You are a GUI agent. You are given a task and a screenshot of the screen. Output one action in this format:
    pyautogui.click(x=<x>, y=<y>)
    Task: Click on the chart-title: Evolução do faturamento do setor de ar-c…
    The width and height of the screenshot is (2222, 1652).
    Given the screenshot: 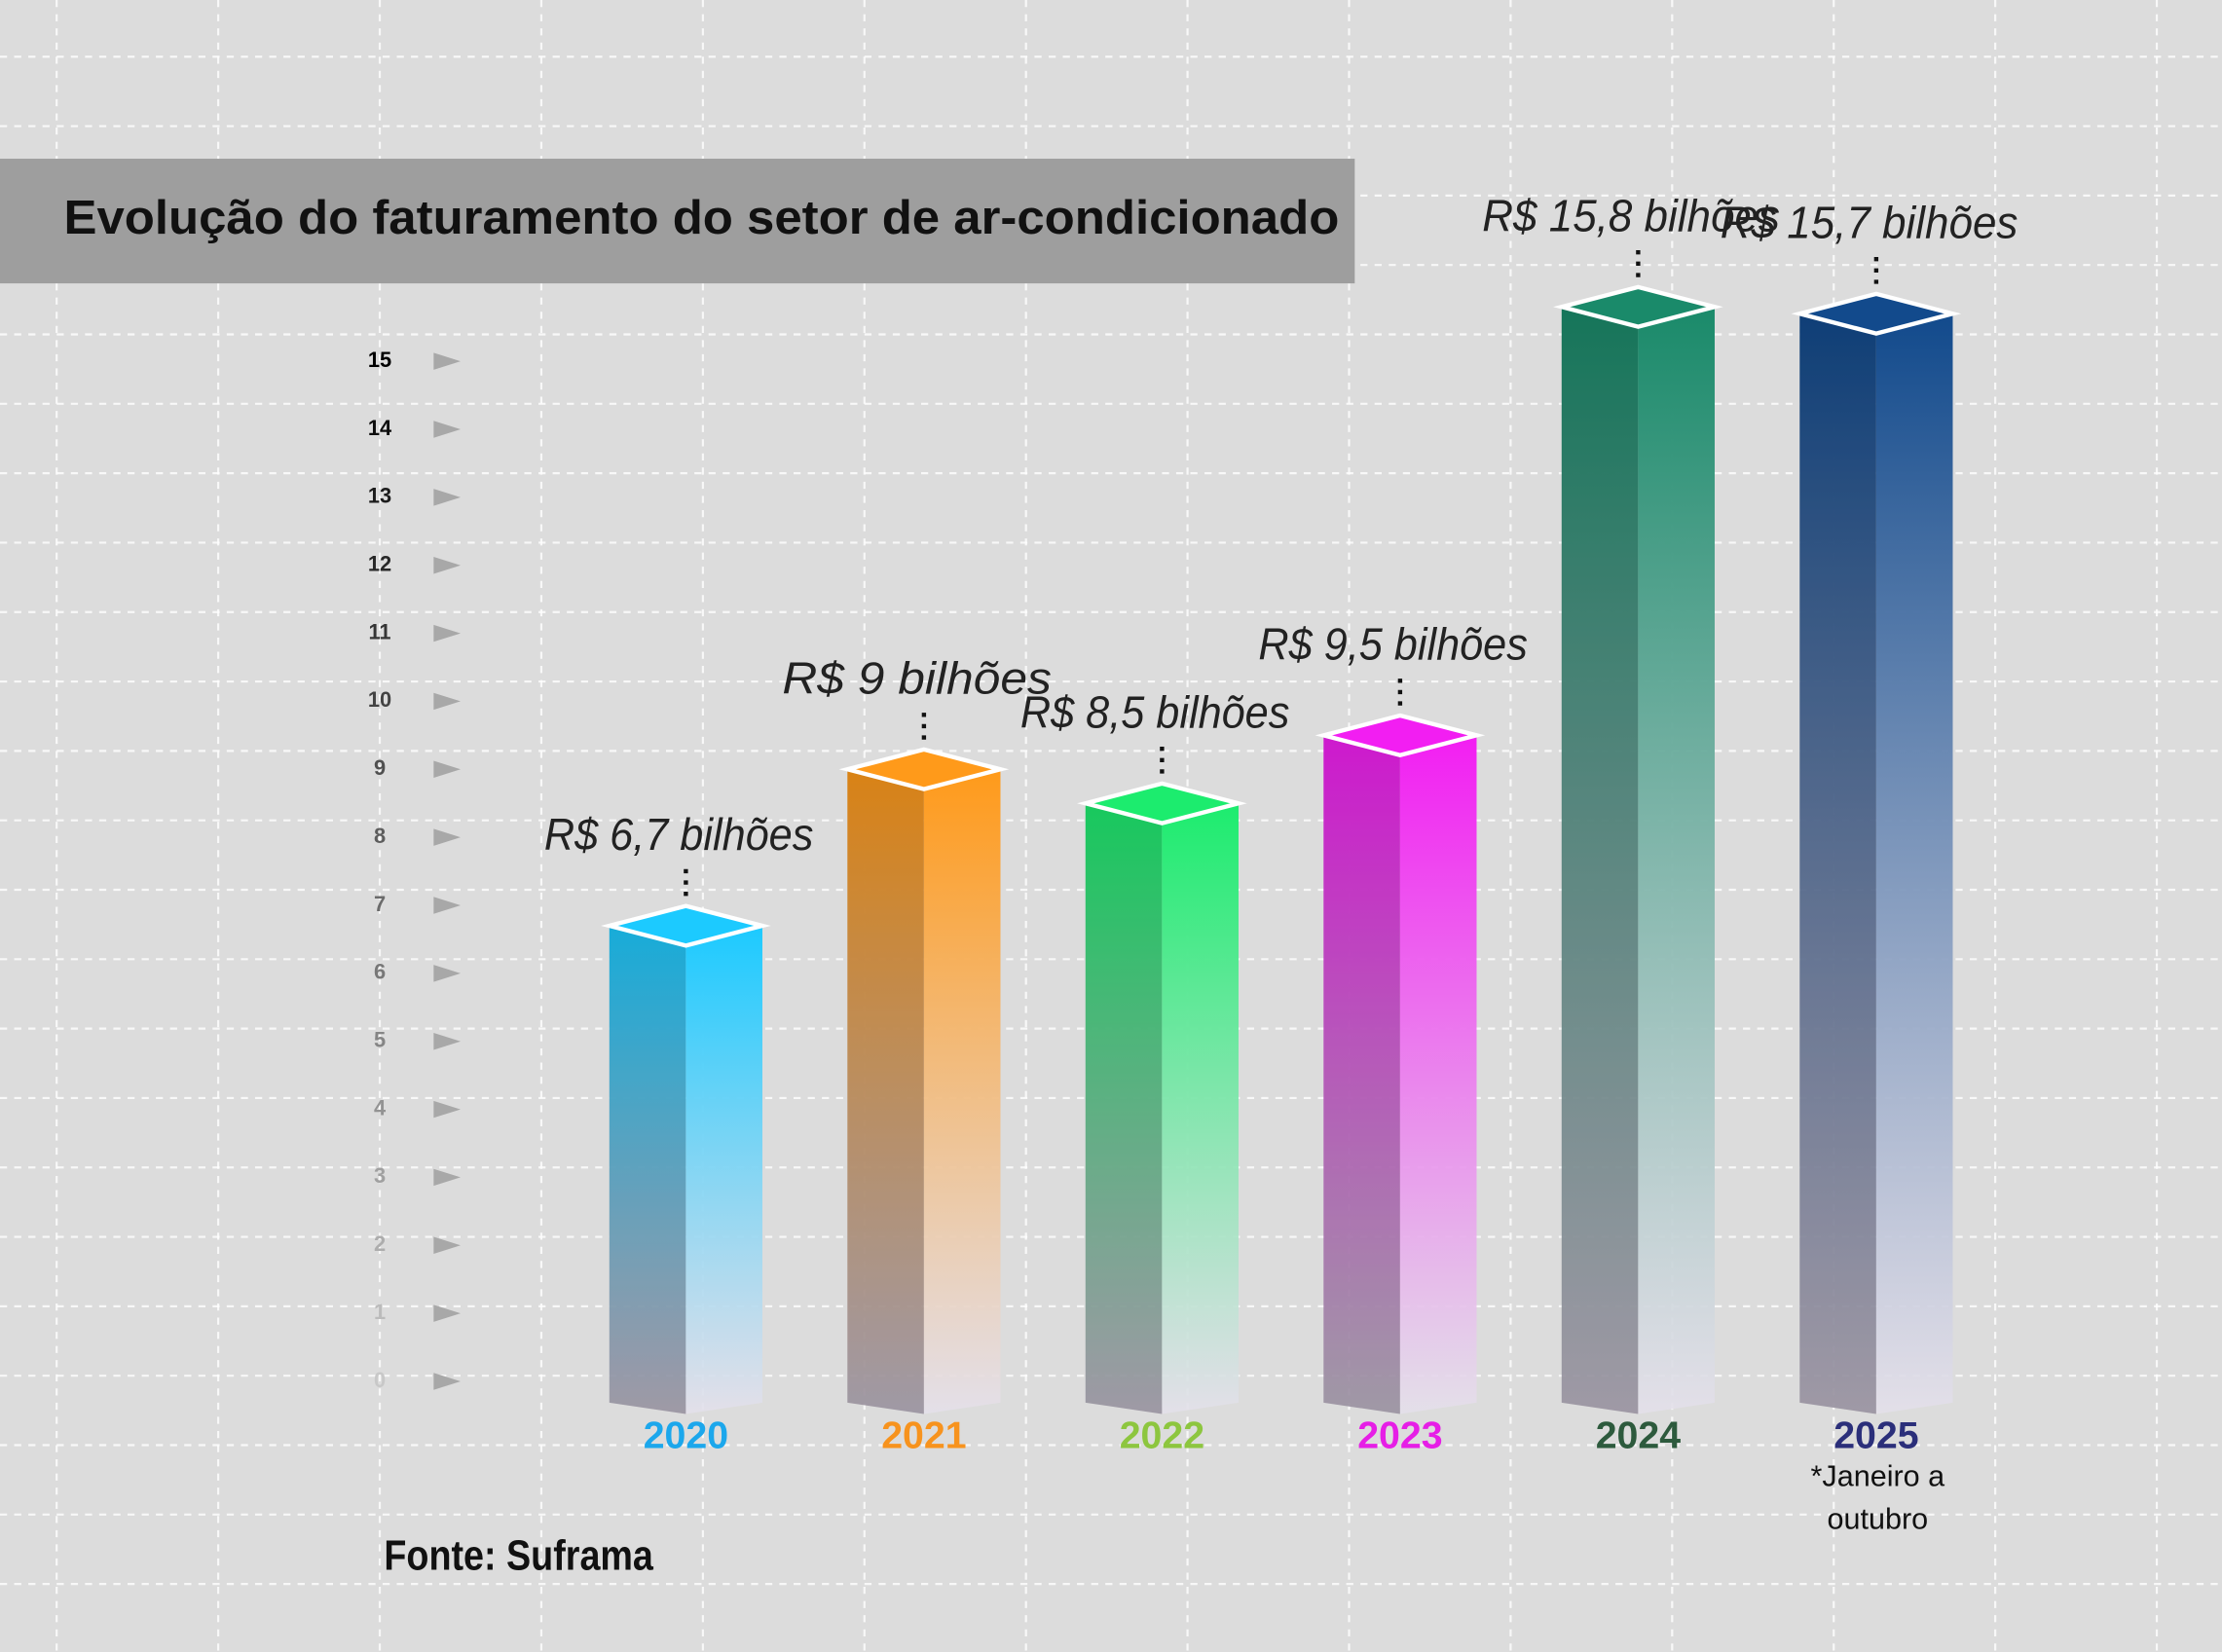 What is the action you would take?
    pyautogui.click(x=701, y=217)
    